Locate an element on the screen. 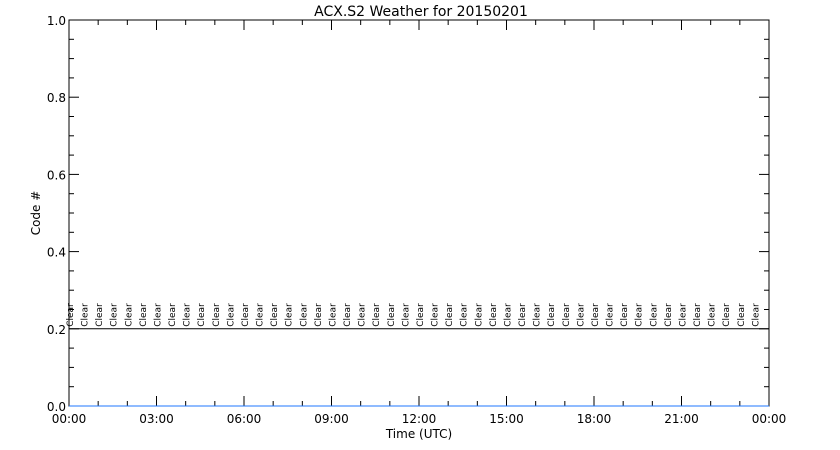 This screenshot has width=840, height=450. chart-title: ACX.S2 Weather for 20150201 is located at coordinates (421, 12).